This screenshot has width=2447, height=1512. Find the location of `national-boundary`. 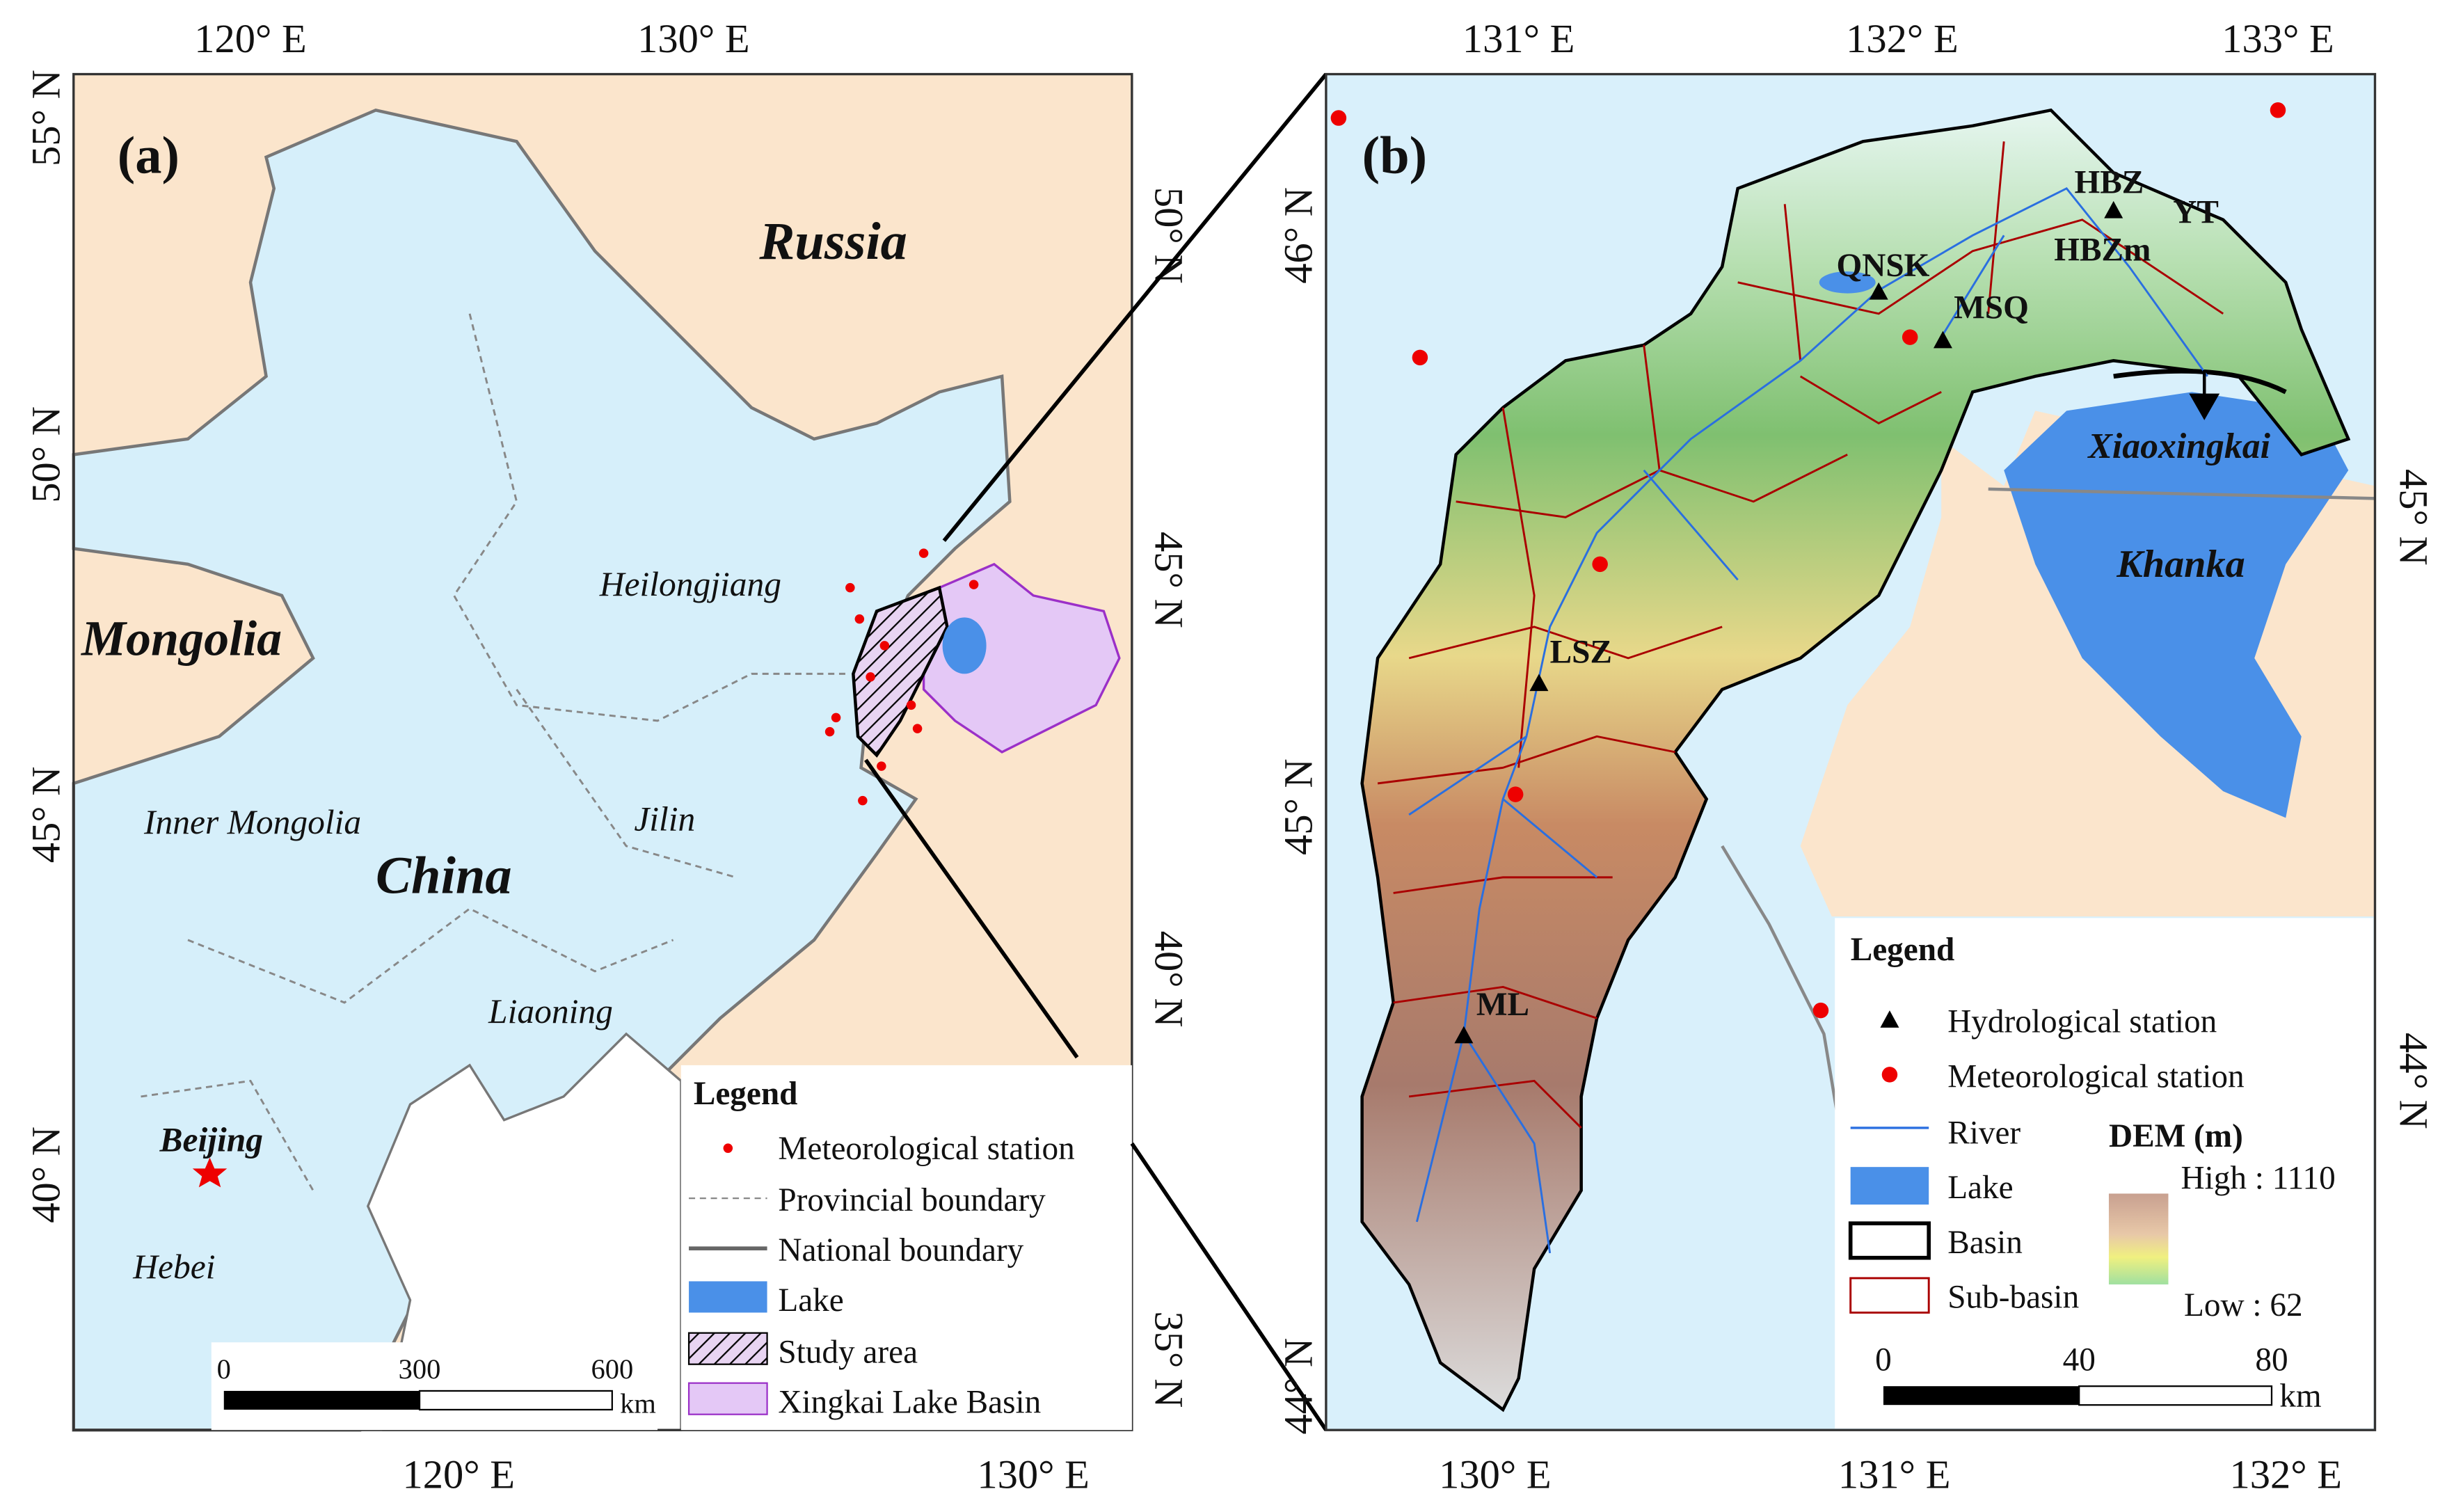

national-boundary is located at coordinates (2181, 493).